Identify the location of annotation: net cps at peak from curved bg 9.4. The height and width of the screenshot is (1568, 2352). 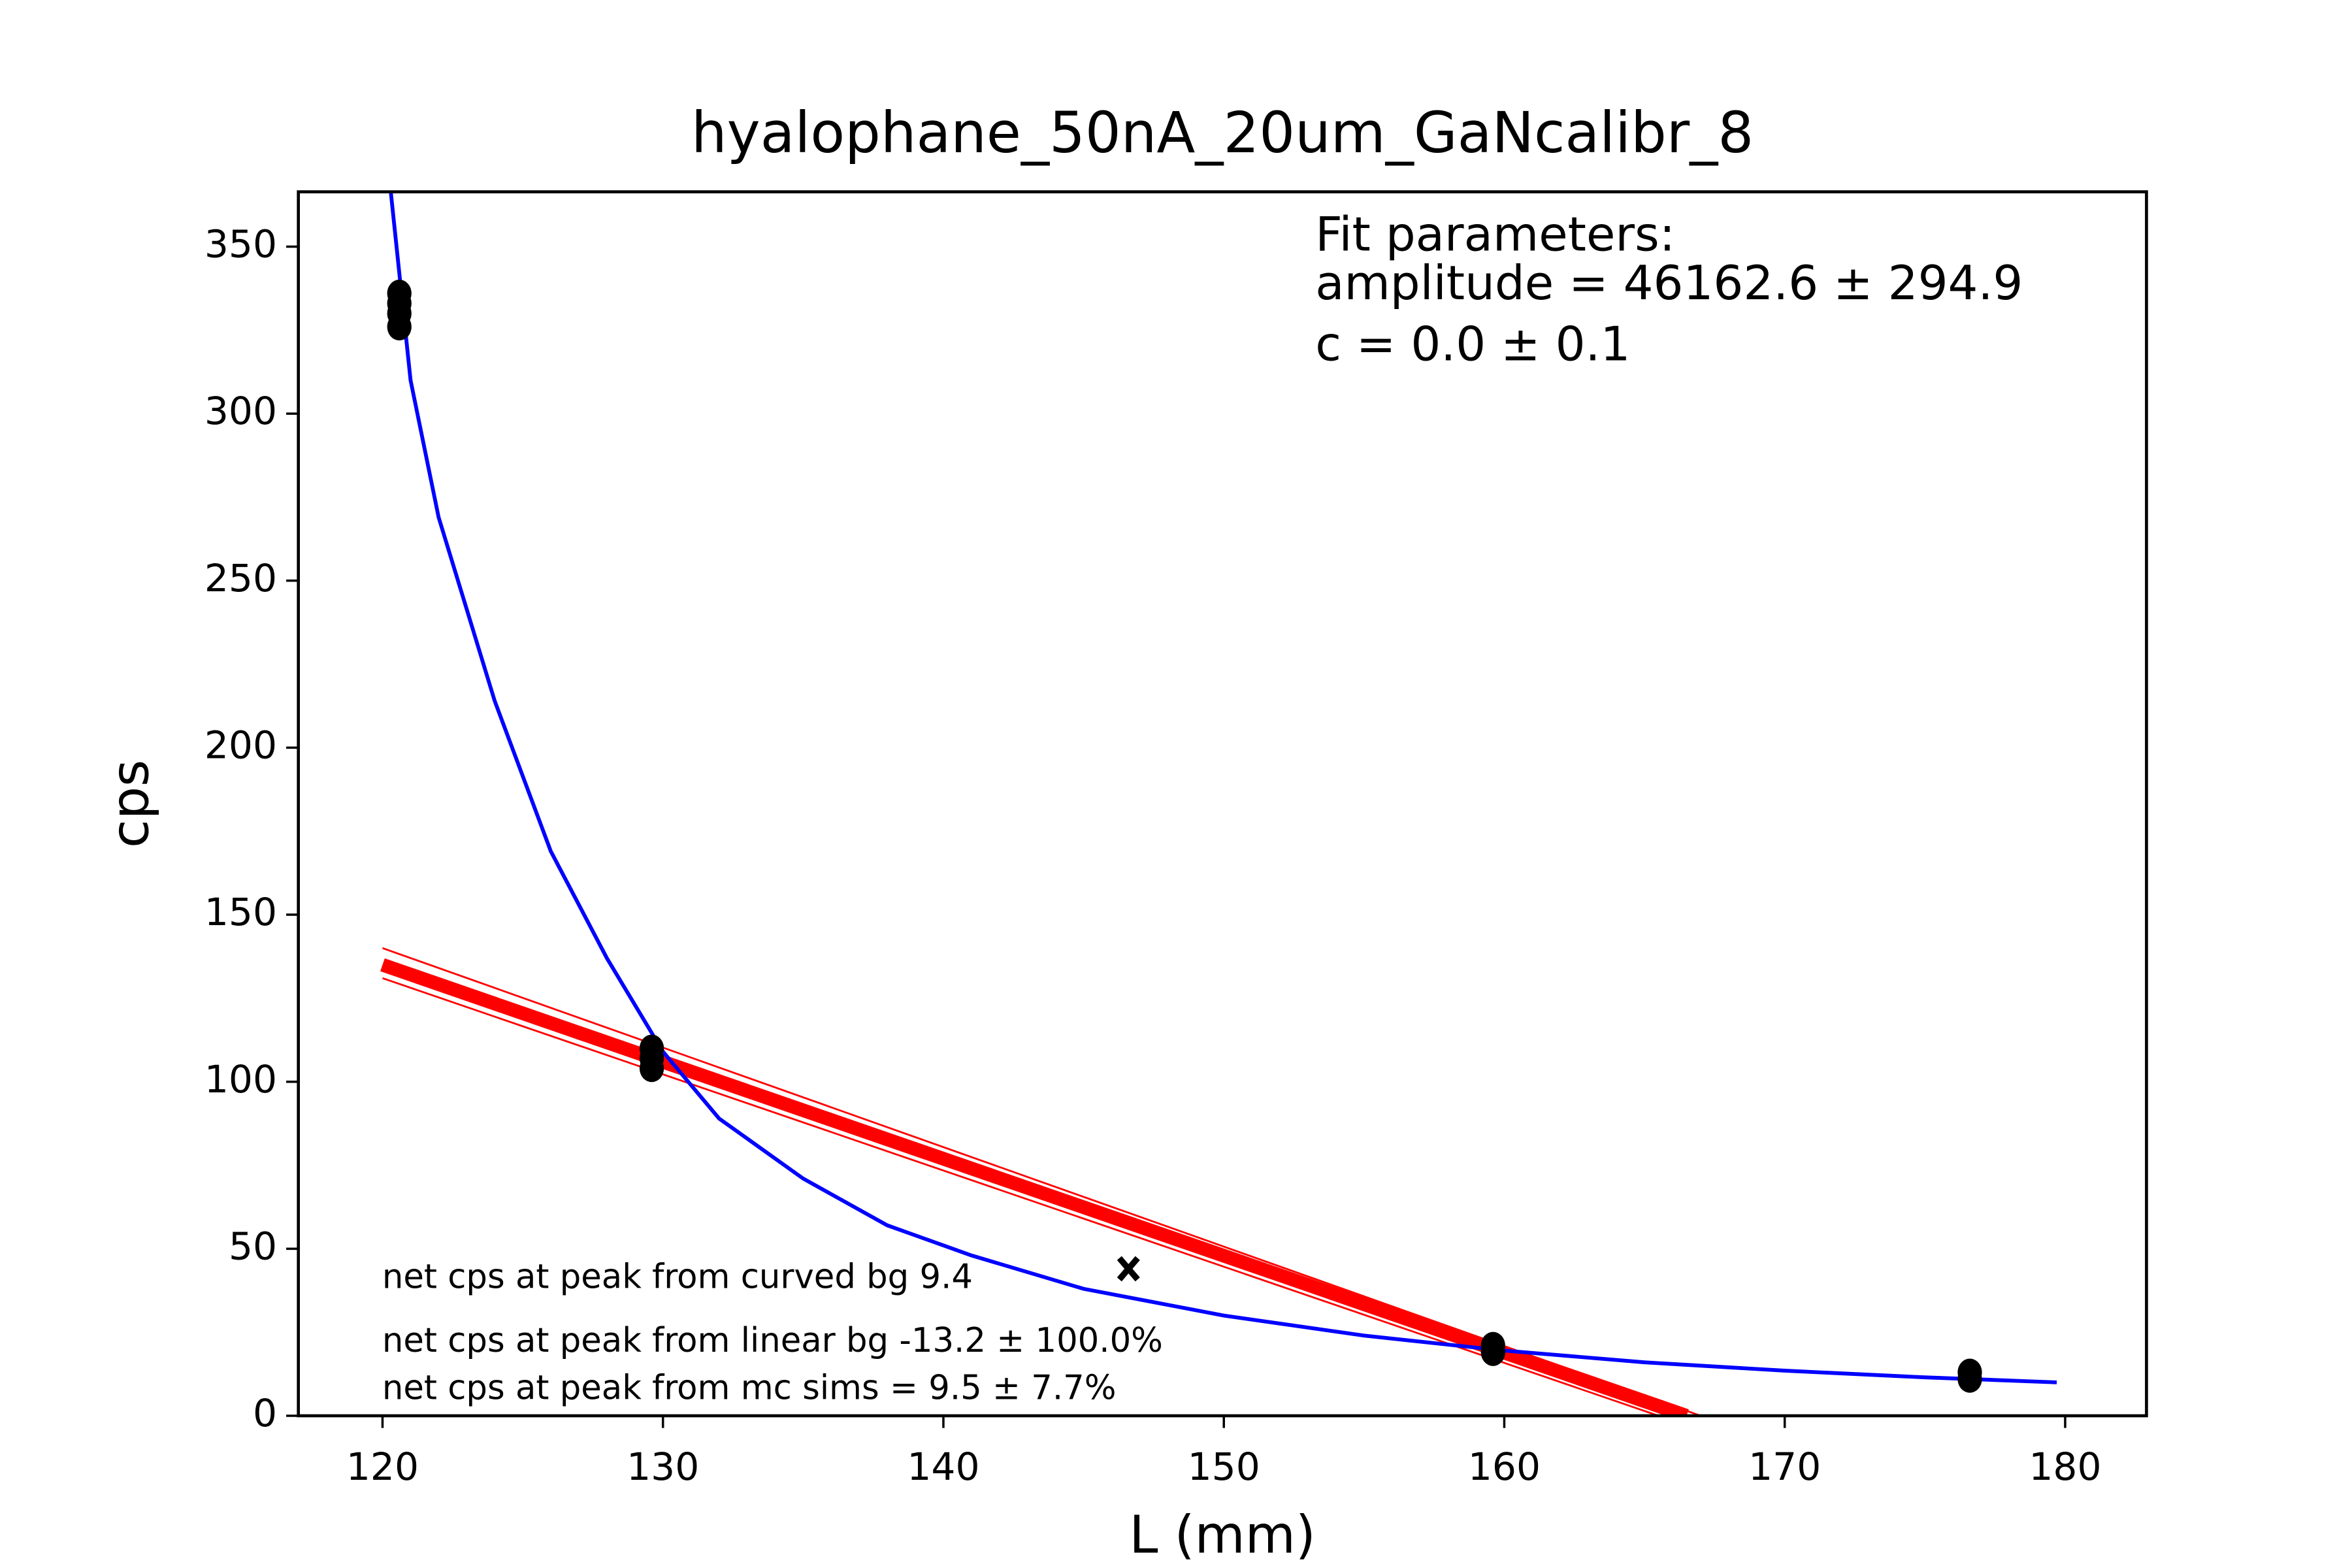
(677, 1276).